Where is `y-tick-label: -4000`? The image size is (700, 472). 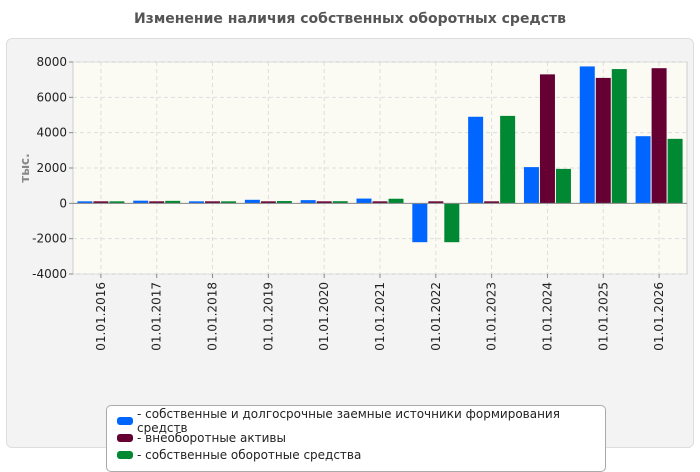 y-tick-label: -4000 is located at coordinates (49, 274).